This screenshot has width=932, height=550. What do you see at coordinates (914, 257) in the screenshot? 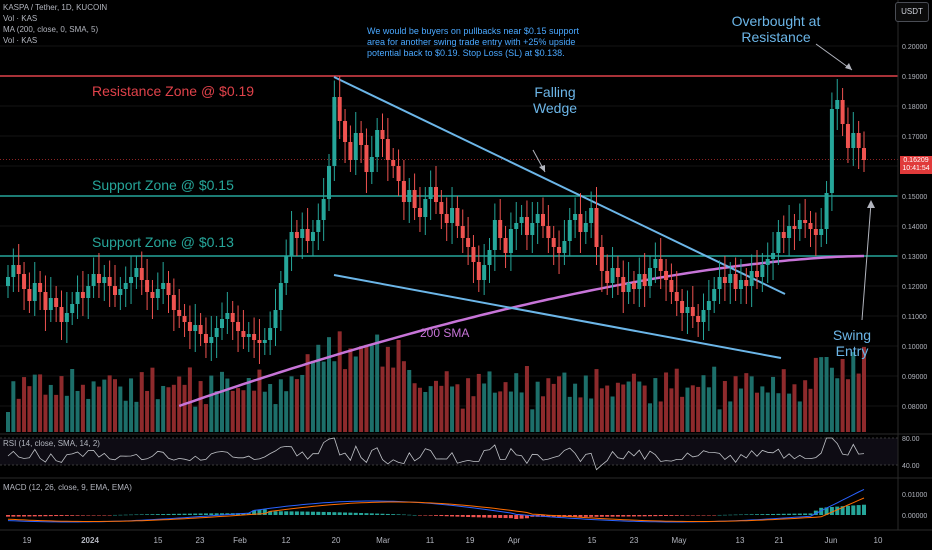
I see `price-tick-label: 0.13000` at bounding box center [914, 257].